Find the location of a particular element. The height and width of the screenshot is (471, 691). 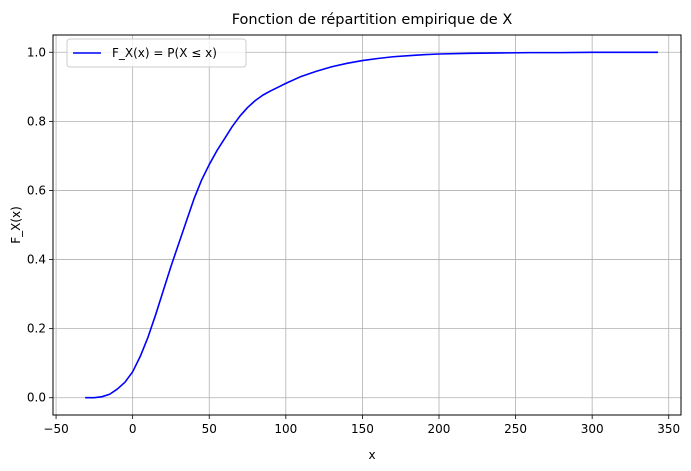

legend-label: F_X(x) = P(X ≤ x) is located at coordinates (164, 53).